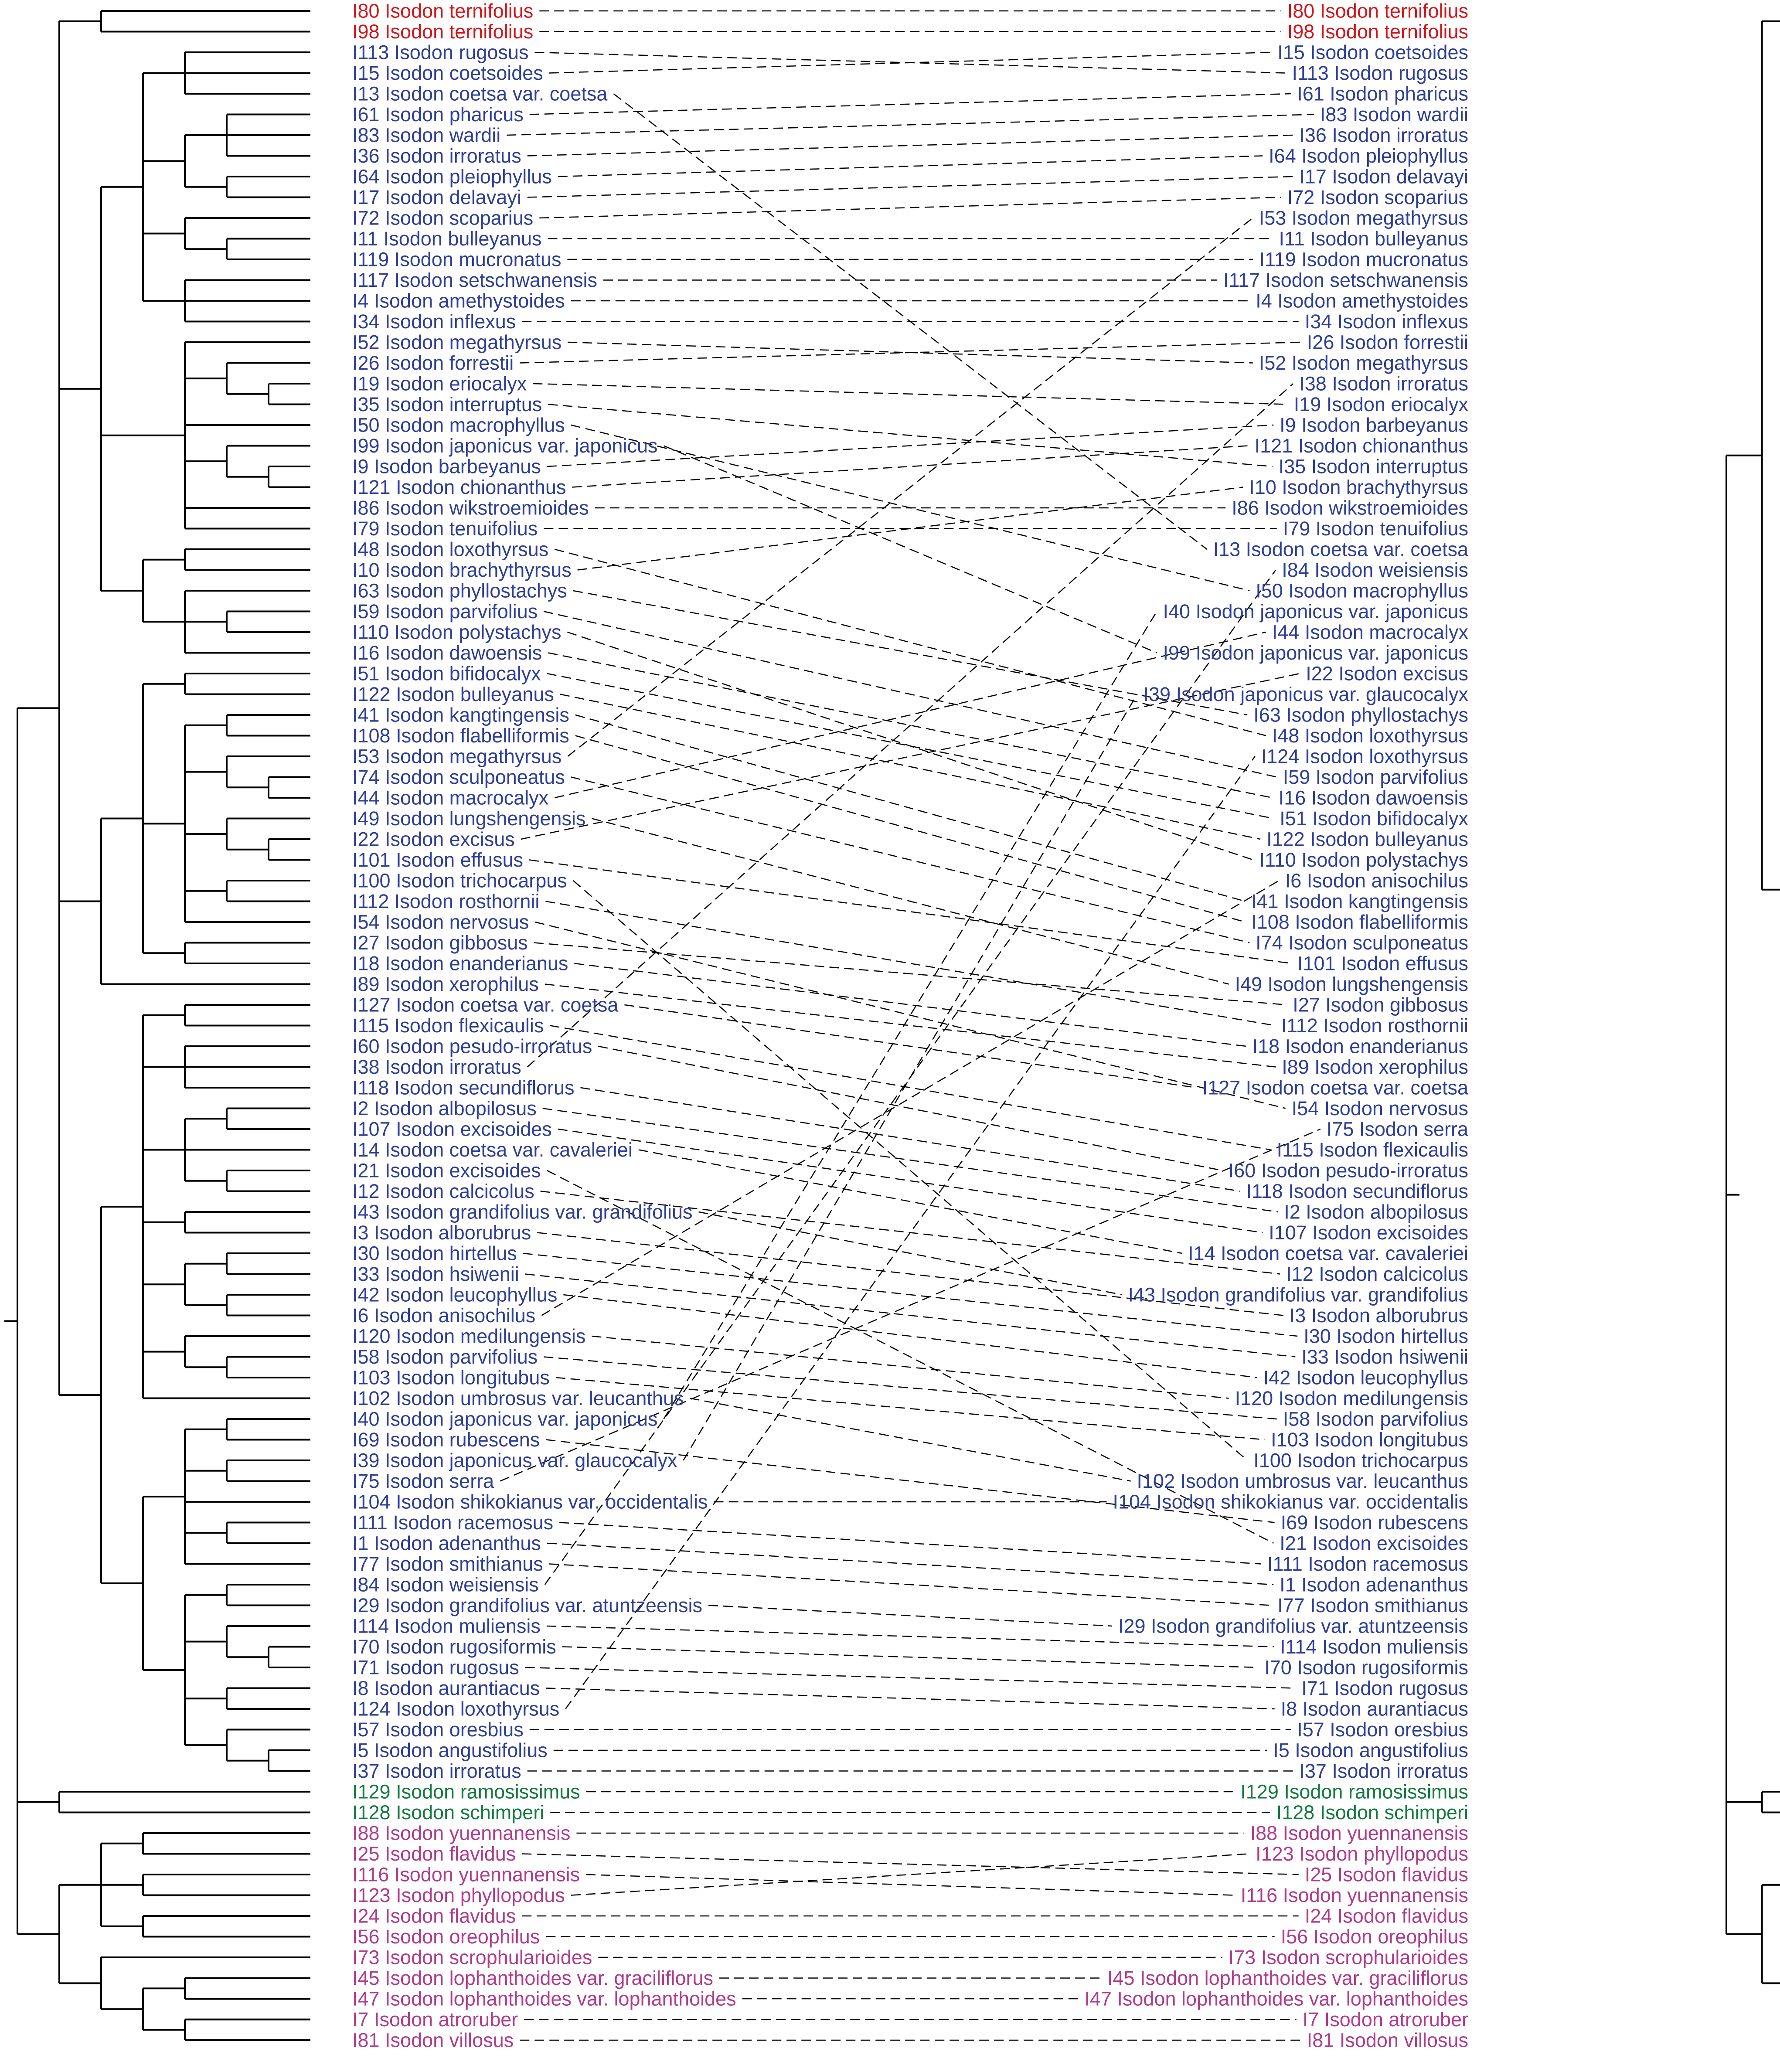  I want to click on left-tip-label: I73 Isodon scrophularioides, so click(472, 1957).